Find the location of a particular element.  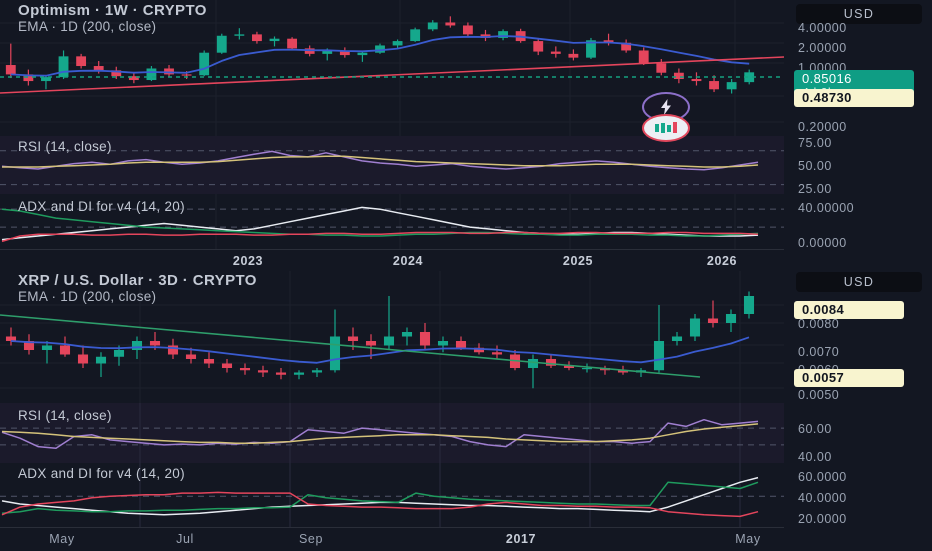

optimism-time-axis: 2023 2024 2025 2026 is located at coordinates (392, 260).